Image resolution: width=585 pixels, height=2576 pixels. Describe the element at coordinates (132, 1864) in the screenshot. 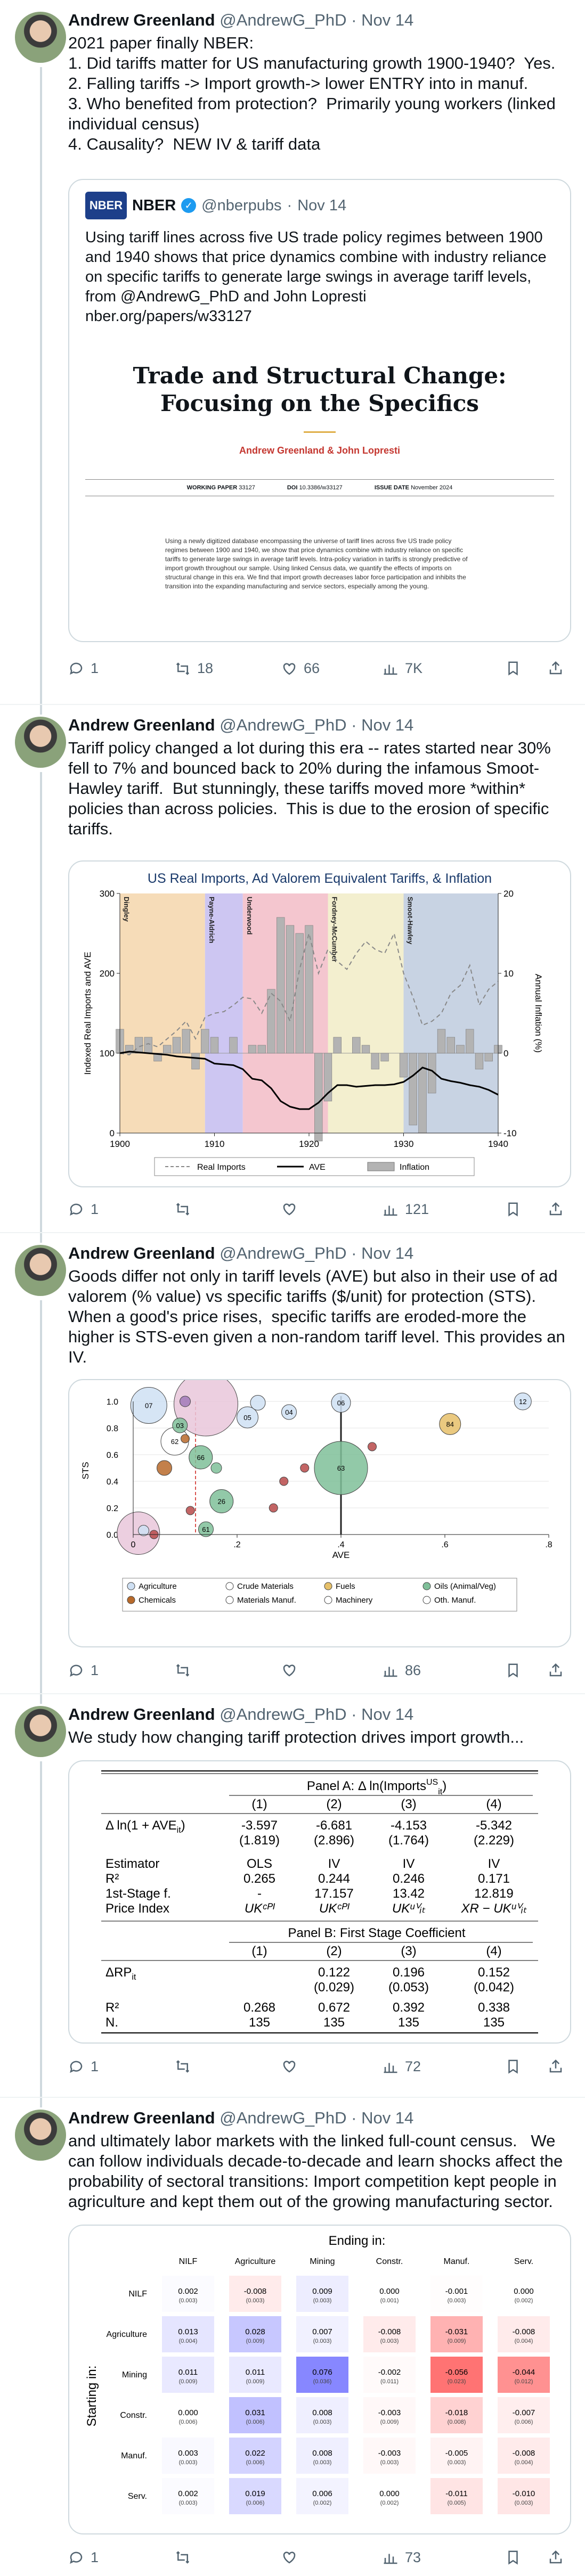

I see `row-label: Estimator` at that location.